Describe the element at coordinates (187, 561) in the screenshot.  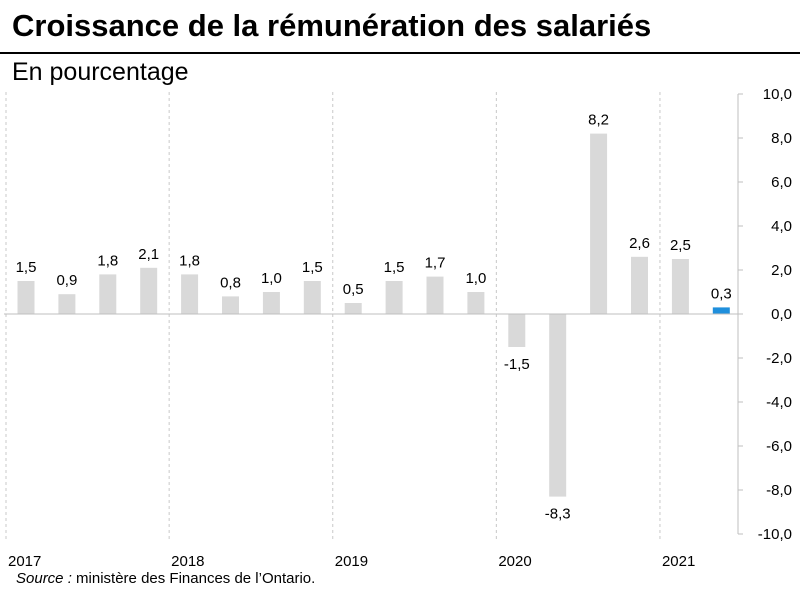
I see `year-label: 2018` at that location.